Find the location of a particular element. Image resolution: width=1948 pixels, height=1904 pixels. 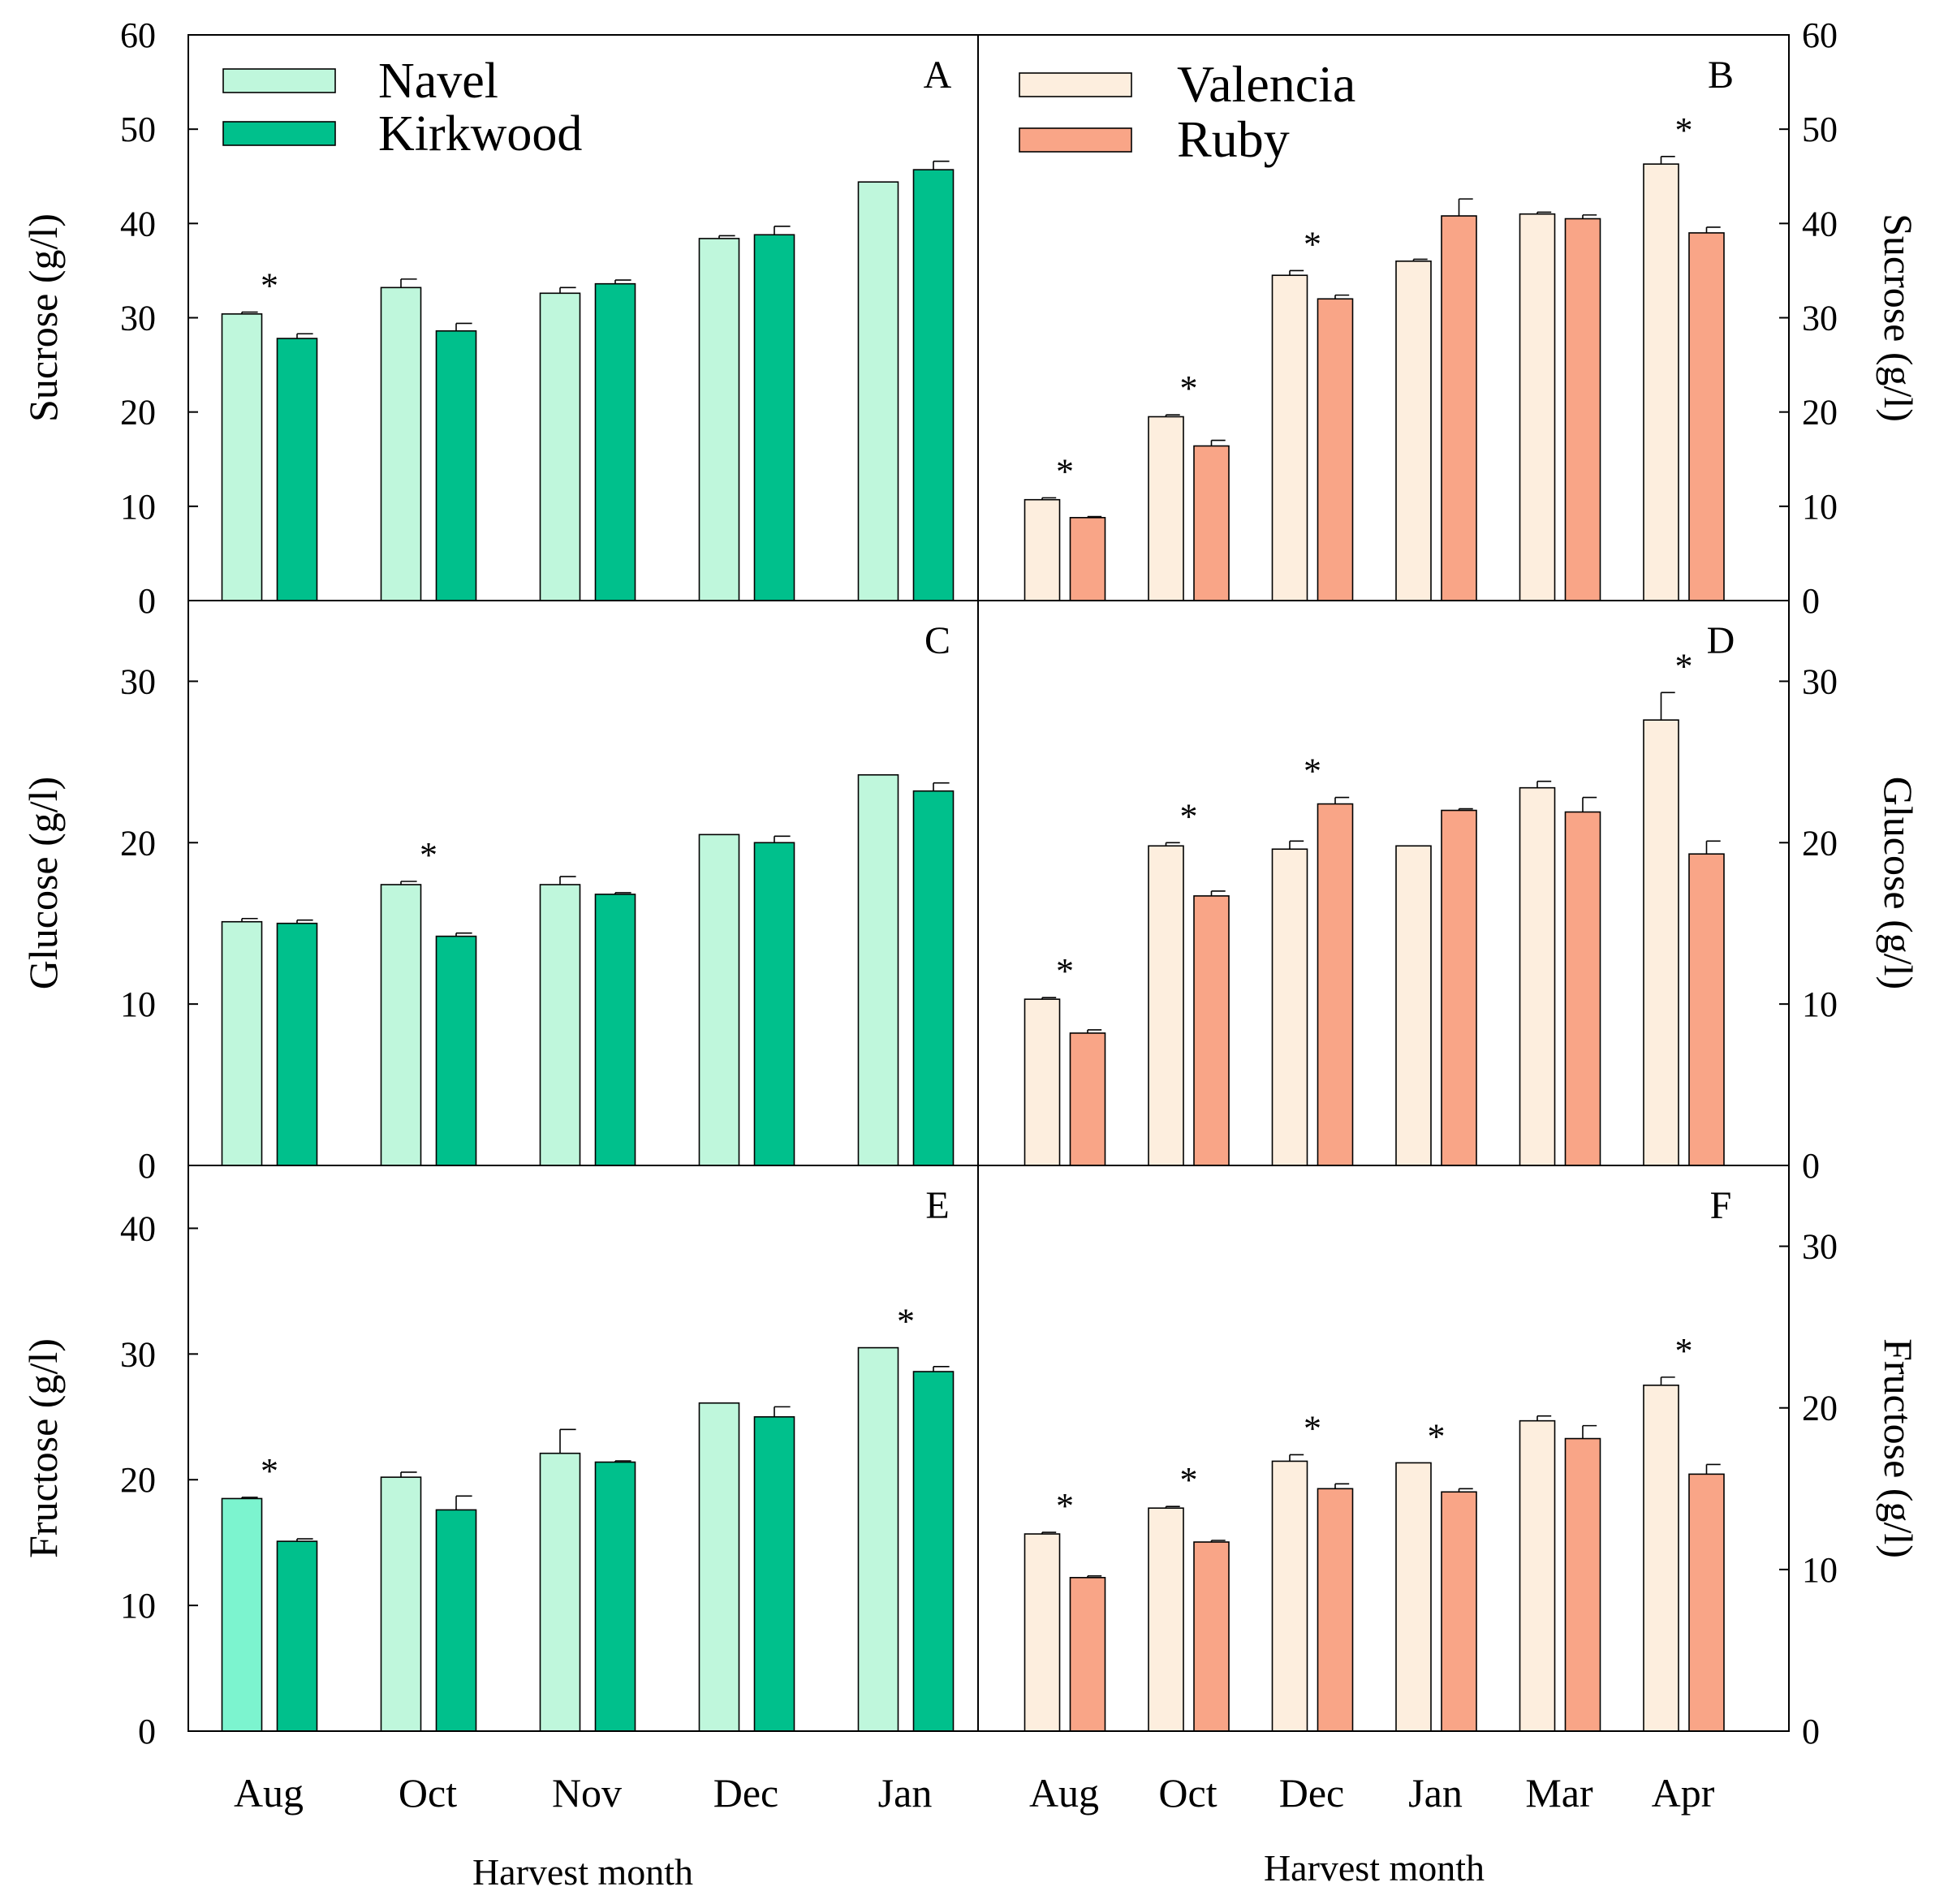

bar-ruby-dec is located at coordinates (1335, 1610).